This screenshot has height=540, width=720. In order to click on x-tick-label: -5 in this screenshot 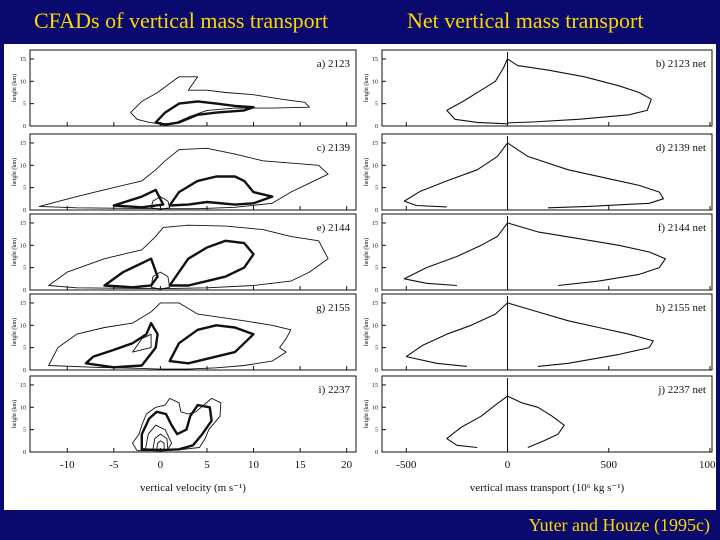, I will do `click(114, 465)`.